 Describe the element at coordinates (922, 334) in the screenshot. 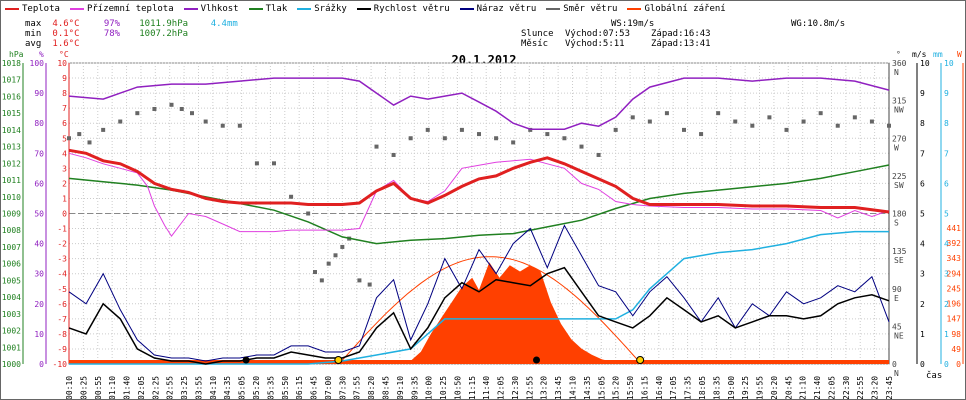

I see `axis-tick-wind: 1` at that location.